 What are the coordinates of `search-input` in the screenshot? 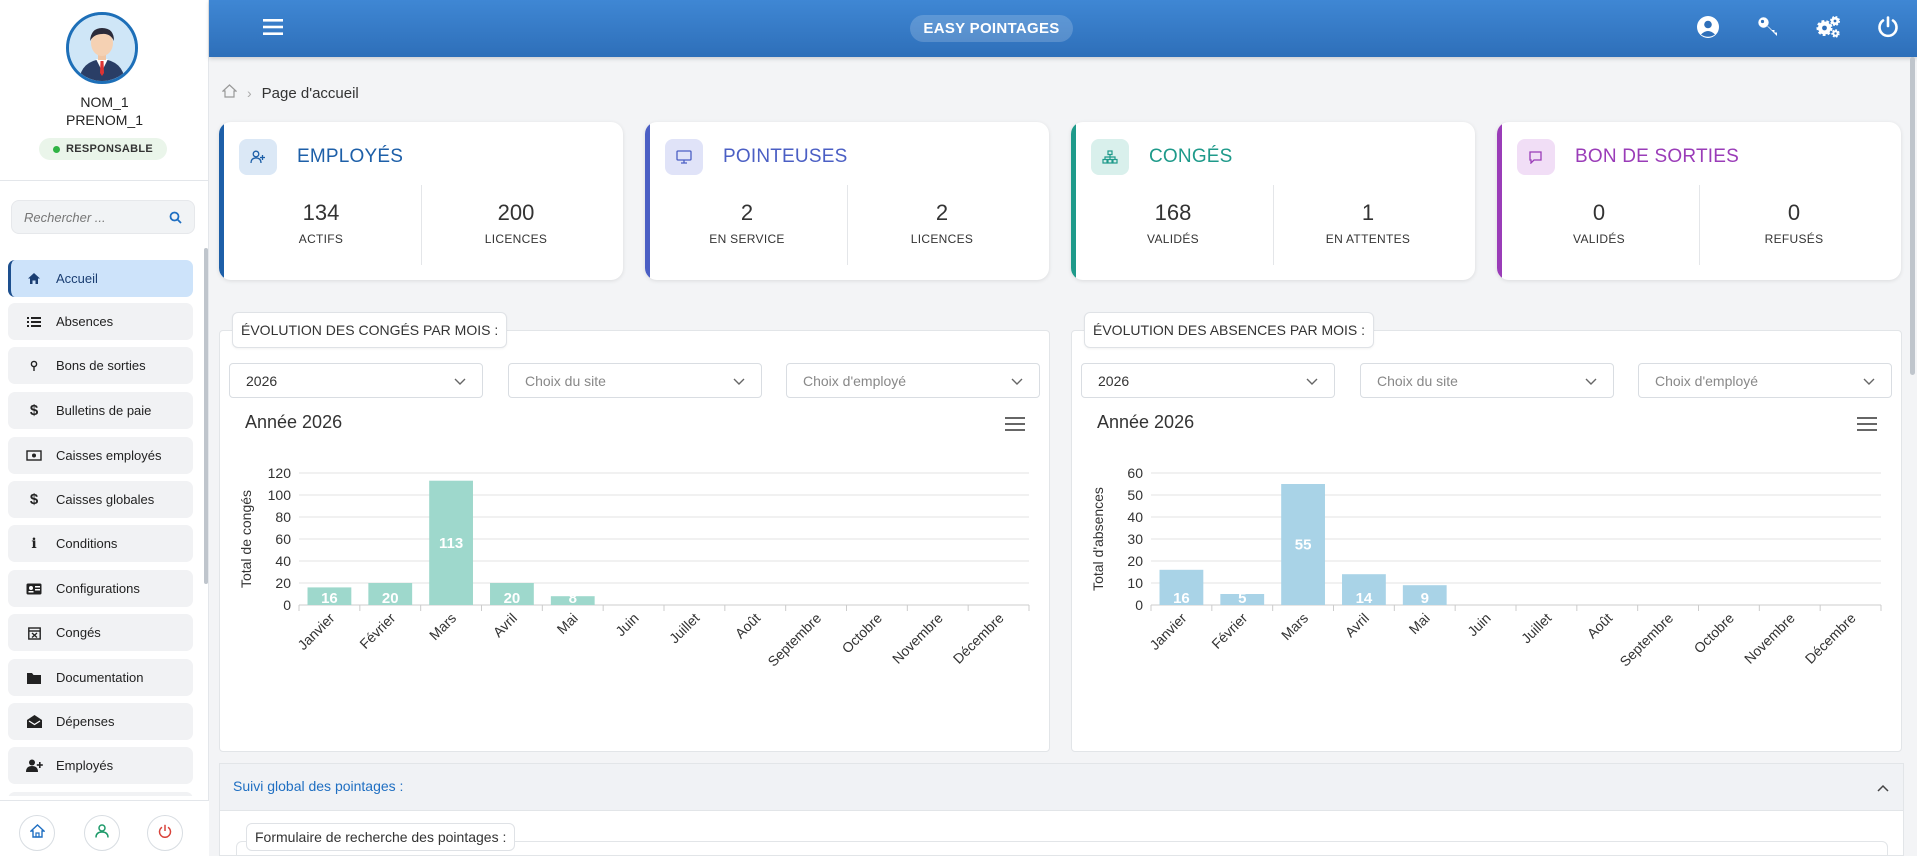 It's located at (94, 217).